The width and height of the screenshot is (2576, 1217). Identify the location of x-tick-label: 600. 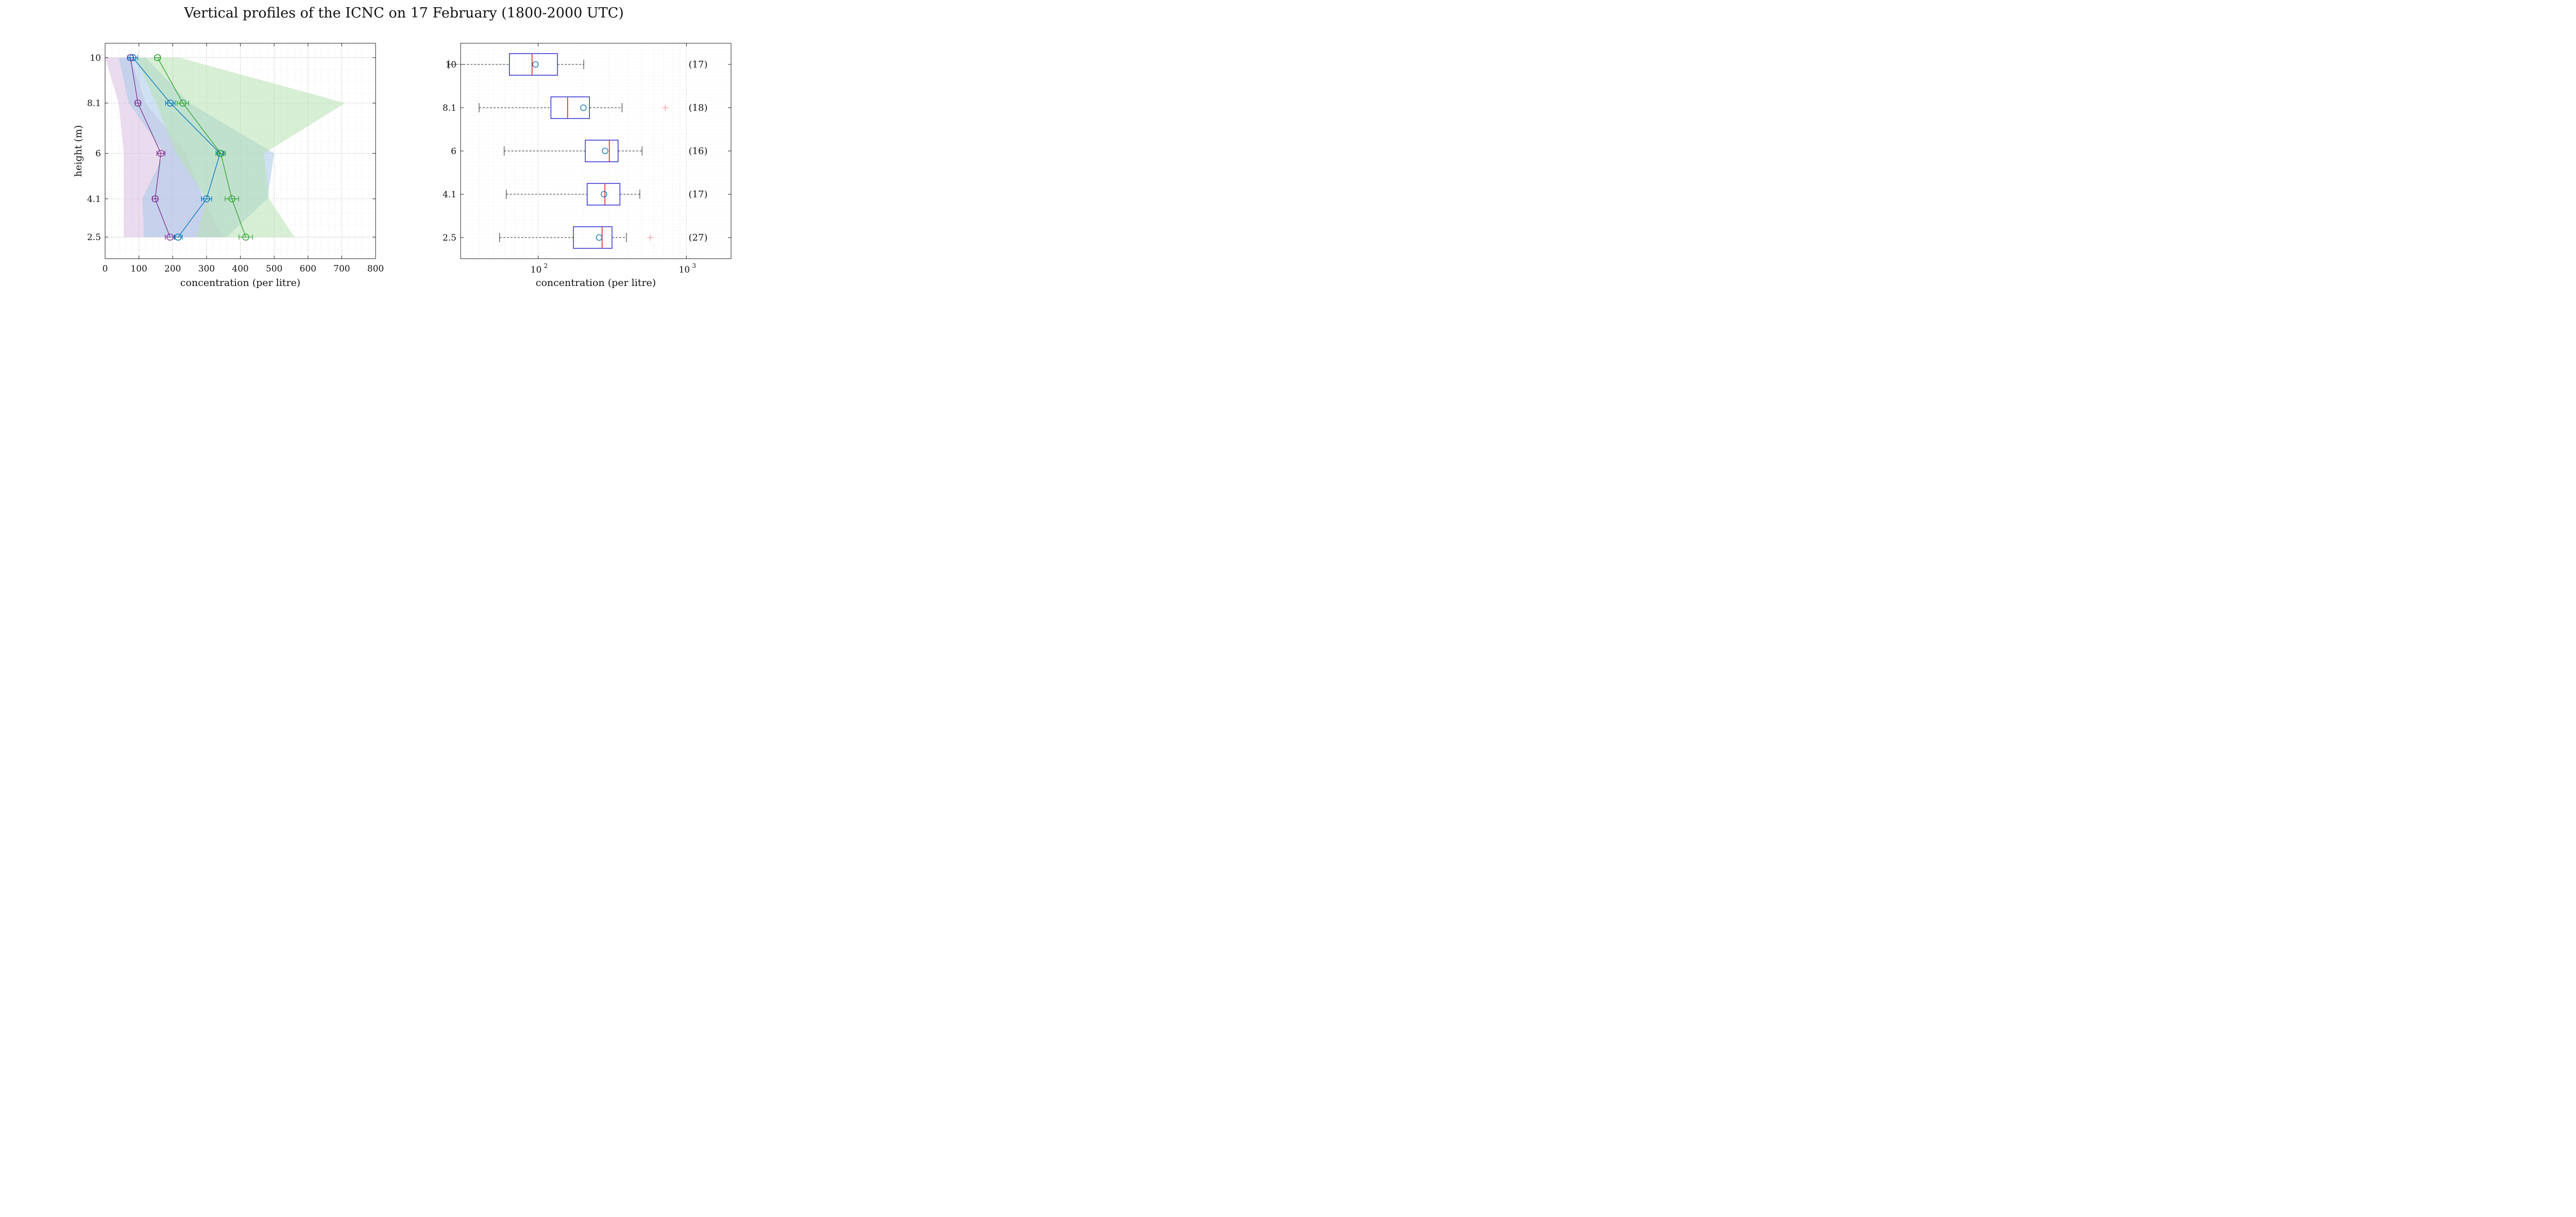
(308, 269).